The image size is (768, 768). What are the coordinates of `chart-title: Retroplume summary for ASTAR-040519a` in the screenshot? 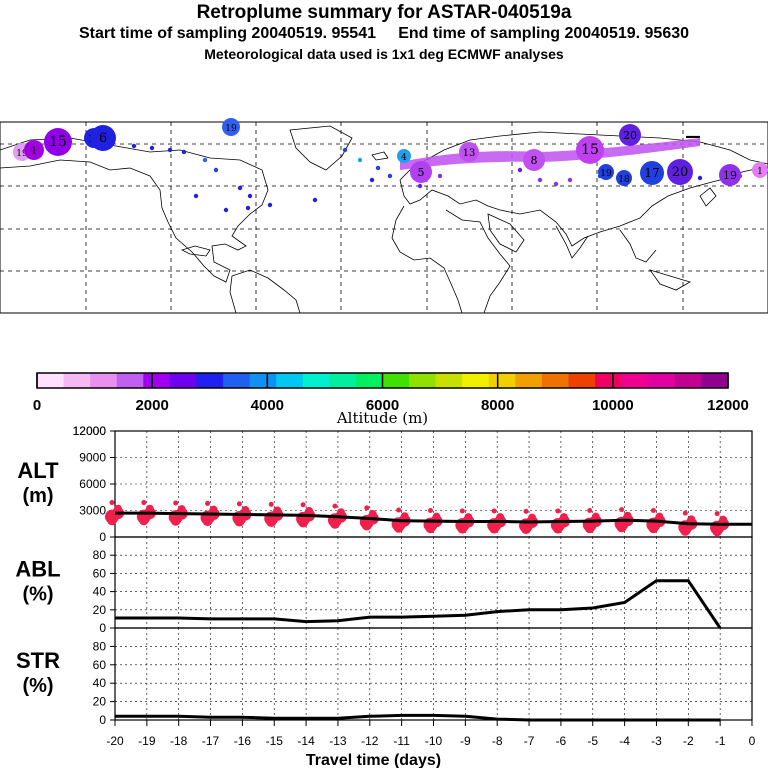 It's located at (384, 12).